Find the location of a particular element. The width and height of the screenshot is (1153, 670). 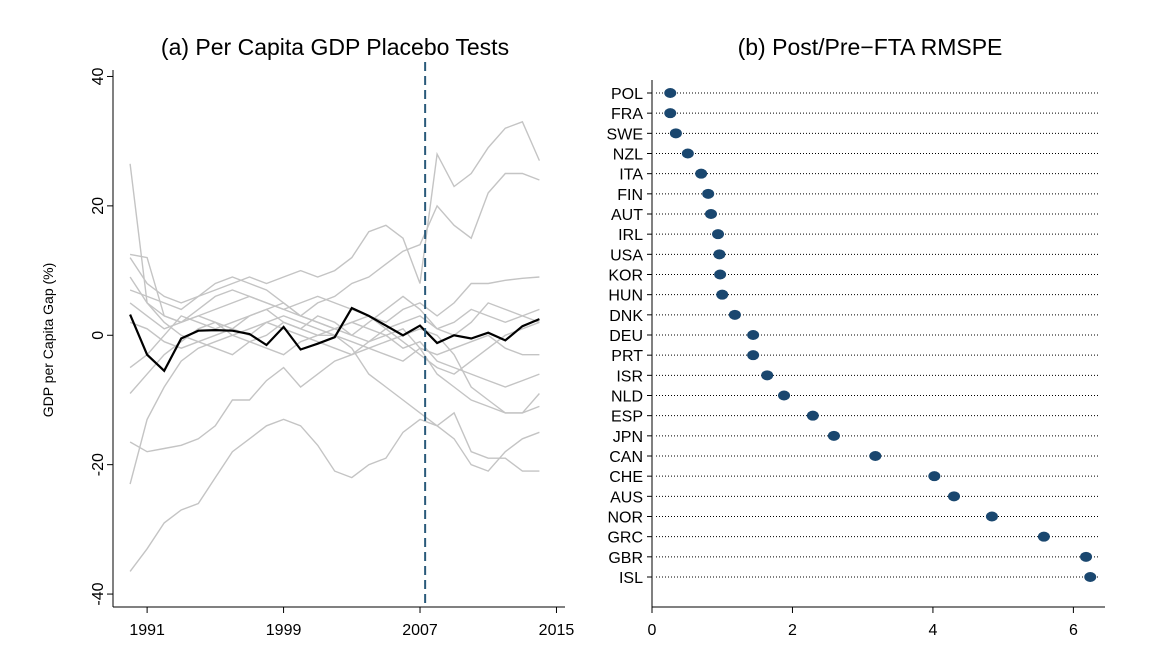

x-tick-label: 2 is located at coordinates (792, 630).